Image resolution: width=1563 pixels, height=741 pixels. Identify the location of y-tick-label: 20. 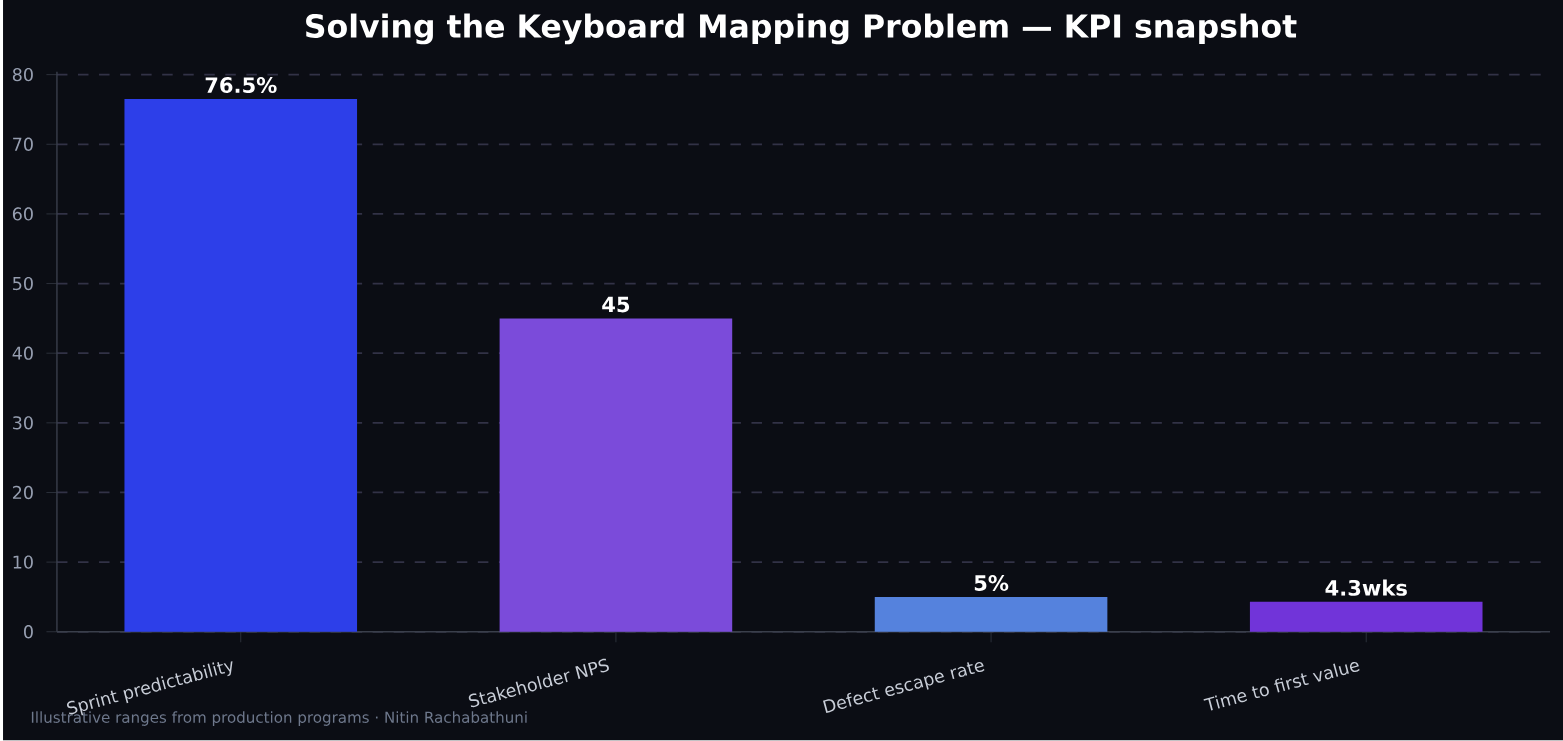
(22, 493).